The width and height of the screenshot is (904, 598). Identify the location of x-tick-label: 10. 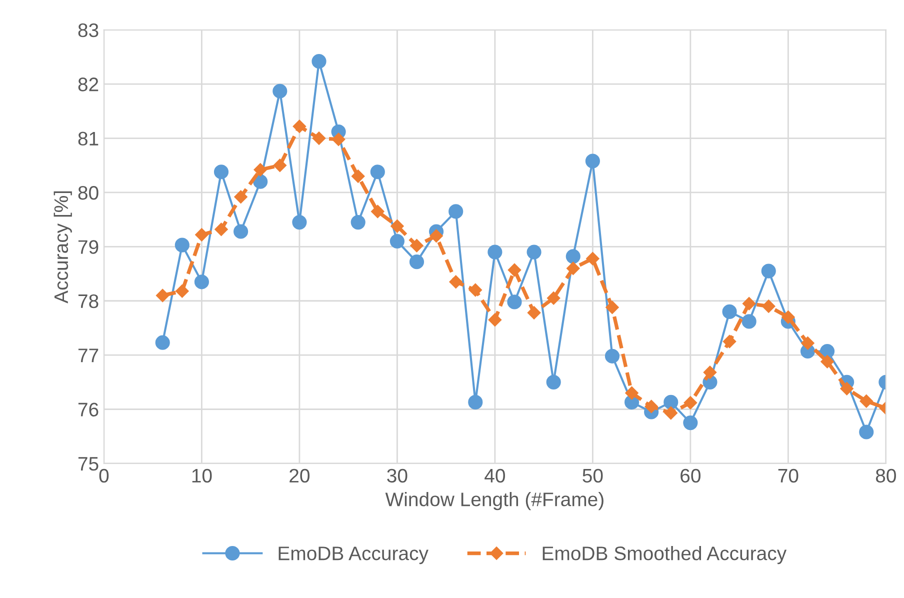
(202, 475).